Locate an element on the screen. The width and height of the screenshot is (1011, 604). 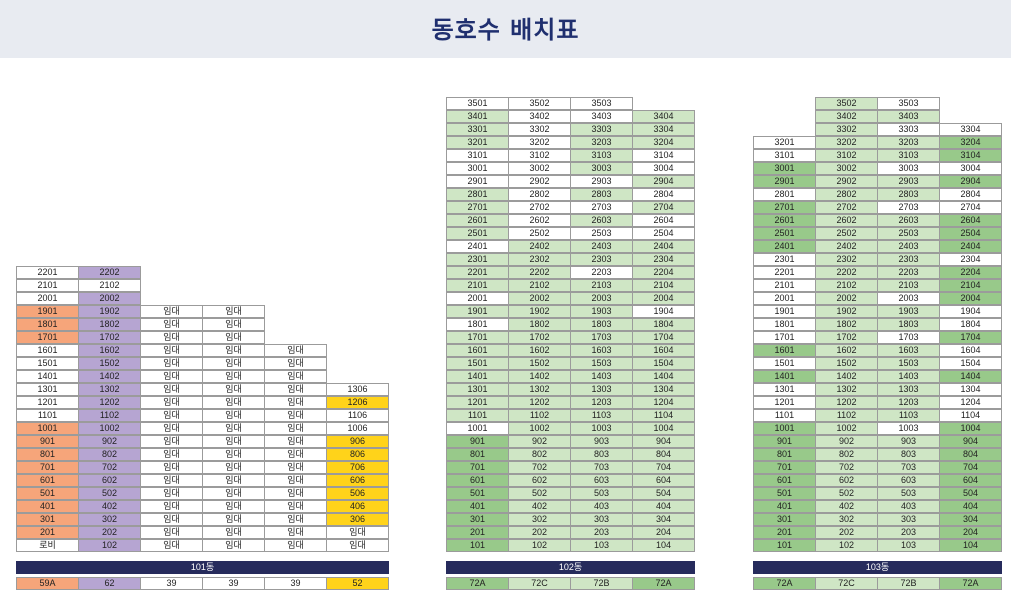
unit-cell: 104 is located at coordinates (970, 545).